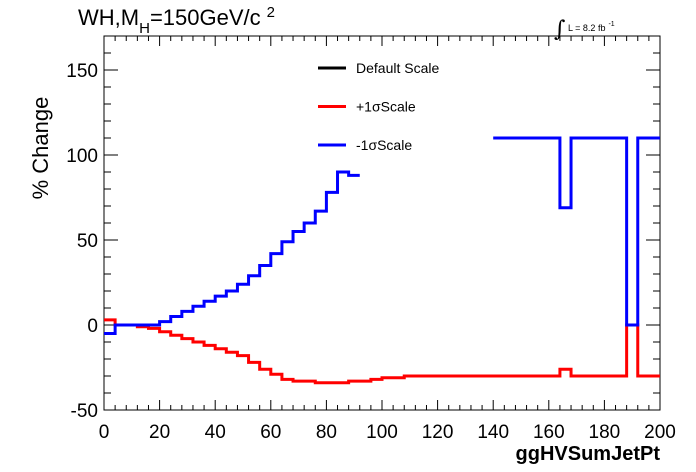 This screenshot has width=696, height=472. I want to click on luminosity-label: ∫ L = 8.2 fb -1, so click(584, 29).